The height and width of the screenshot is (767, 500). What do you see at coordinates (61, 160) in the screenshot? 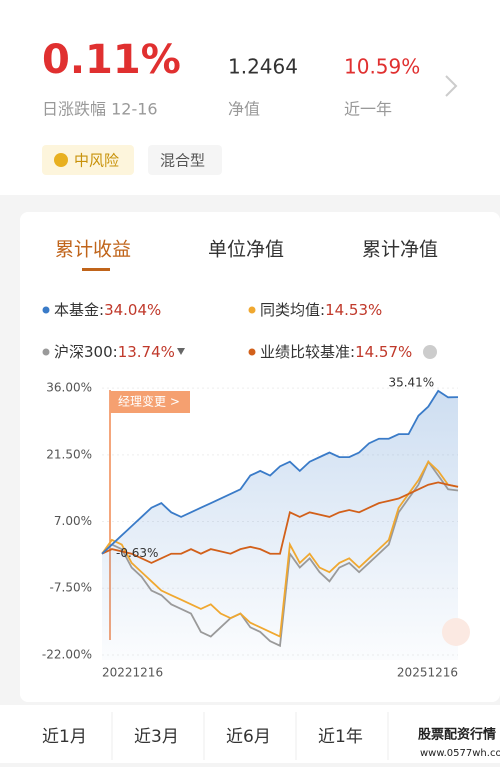
I see `risk-icon` at bounding box center [61, 160].